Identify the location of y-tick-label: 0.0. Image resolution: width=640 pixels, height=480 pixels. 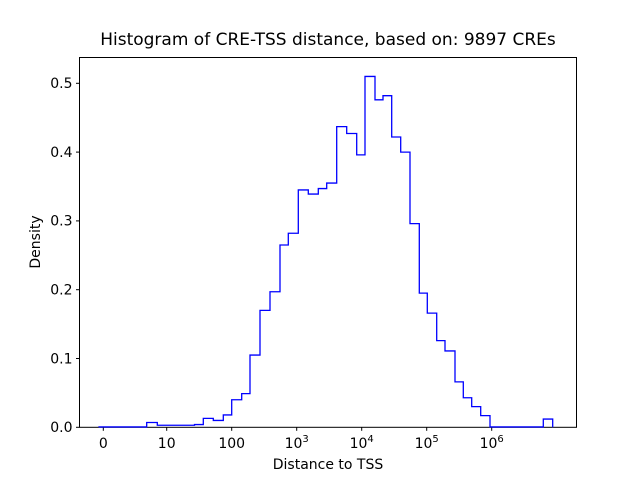
(61, 428).